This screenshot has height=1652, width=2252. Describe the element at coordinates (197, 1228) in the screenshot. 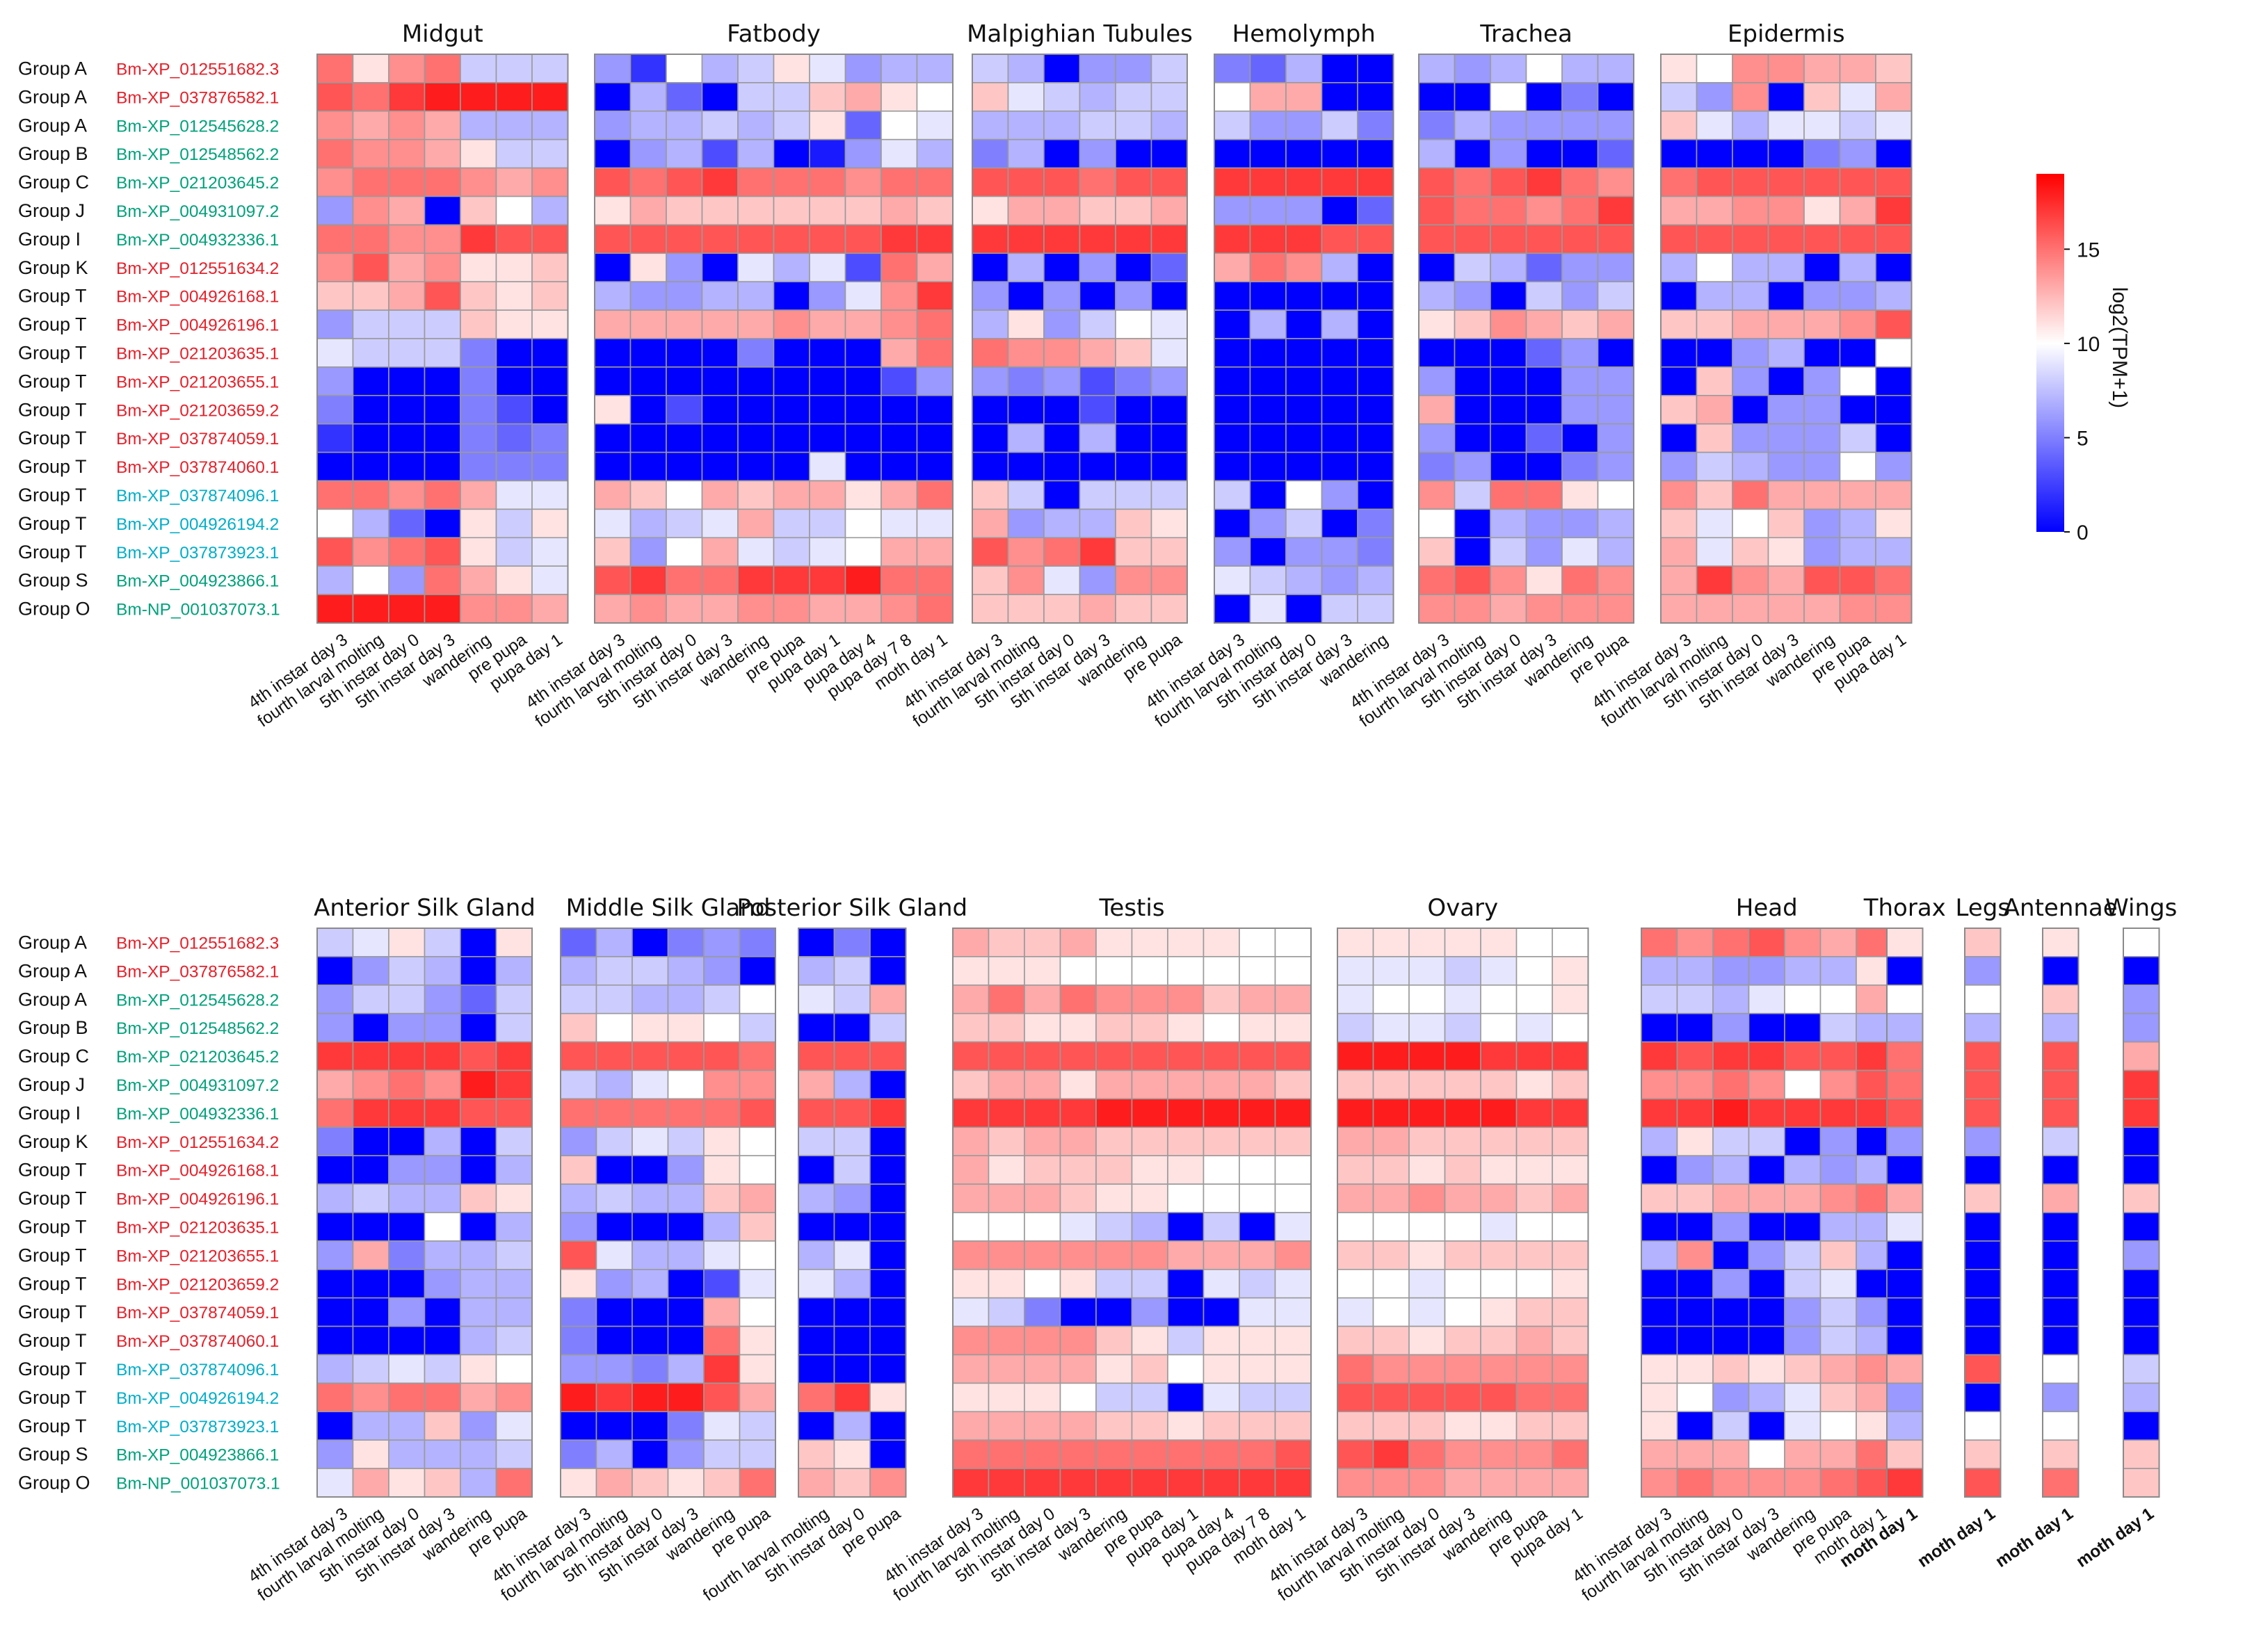

I see `row-gene-label: Bm-XP_021203635.1` at that location.